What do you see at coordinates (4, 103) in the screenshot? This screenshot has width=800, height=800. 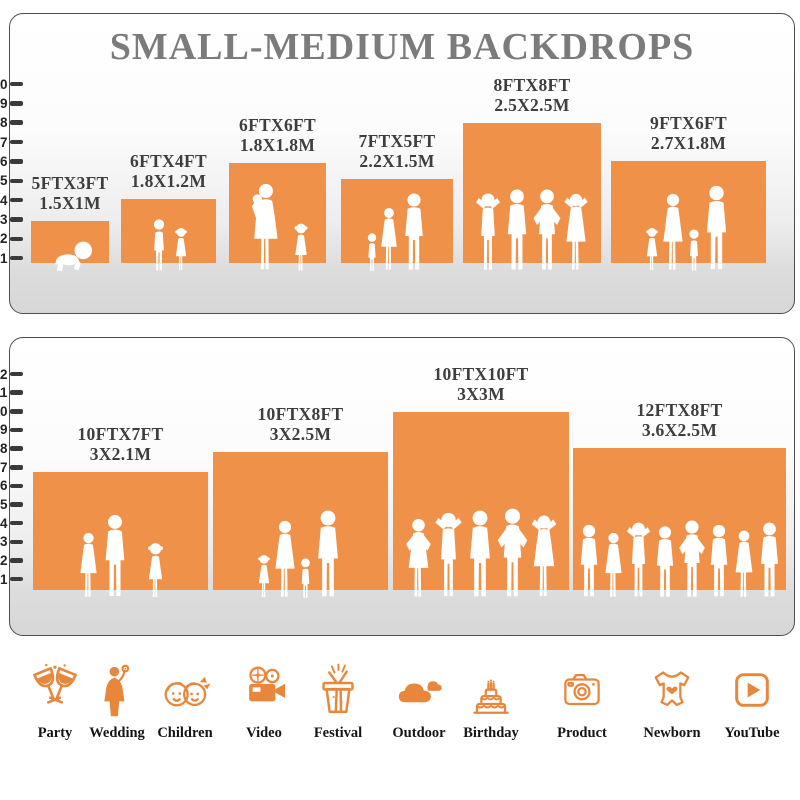 I see `ruler-tick-value: 9` at bounding box center [4, 103].